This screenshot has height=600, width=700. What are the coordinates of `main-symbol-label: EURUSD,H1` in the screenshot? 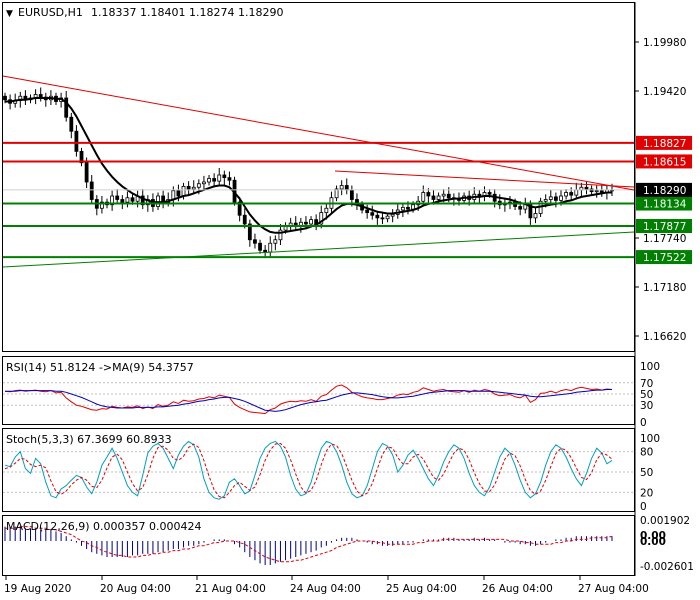 It's located at (50, 12).